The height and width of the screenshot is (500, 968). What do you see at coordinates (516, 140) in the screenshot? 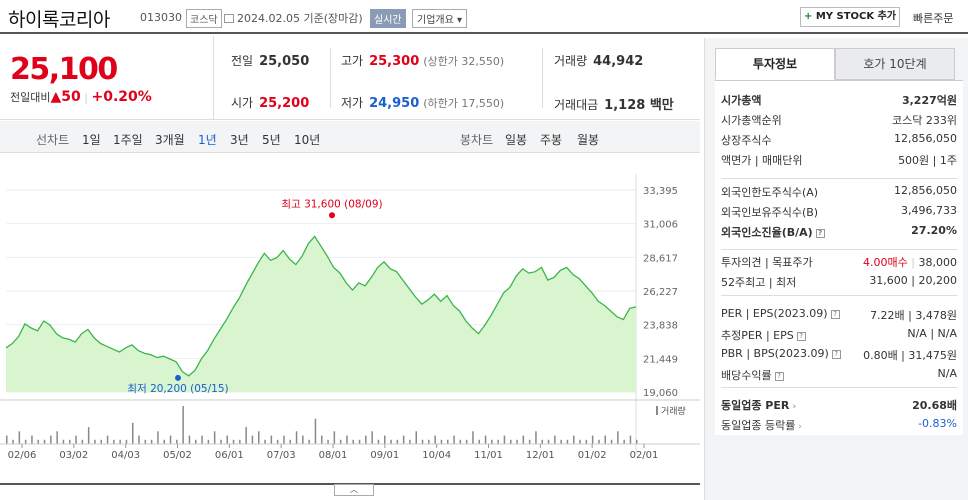
I see `tab-daily: 일봉` at bounding box center [516, 140].